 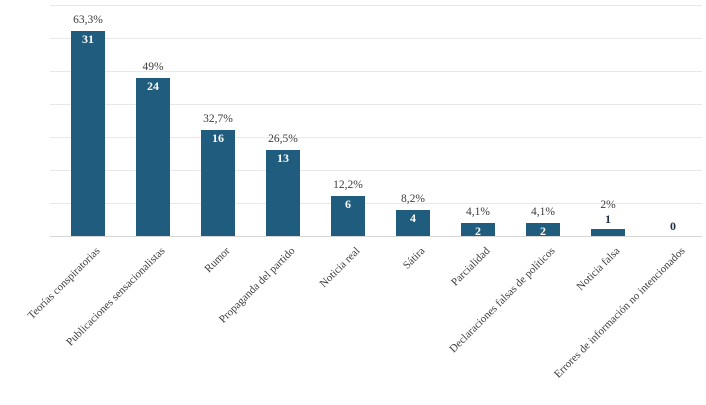 I want to click on percent-label: 63,3%, so click(x=88, y=20).